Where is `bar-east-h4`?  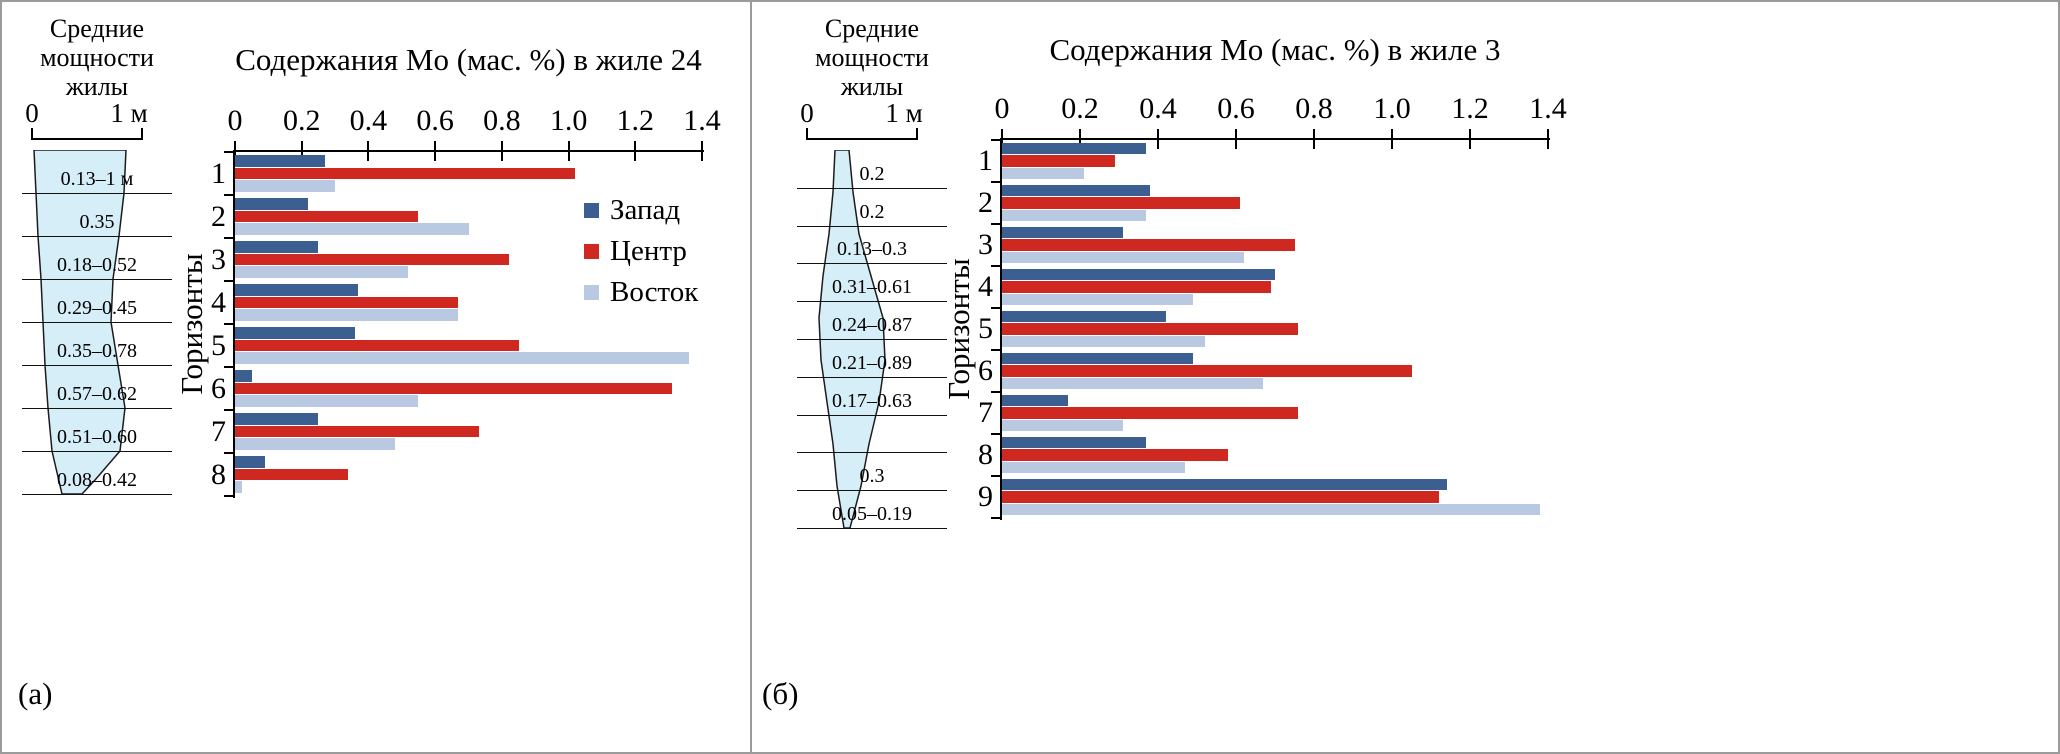
bar-east-h4 is located at coordinates (347, 315).